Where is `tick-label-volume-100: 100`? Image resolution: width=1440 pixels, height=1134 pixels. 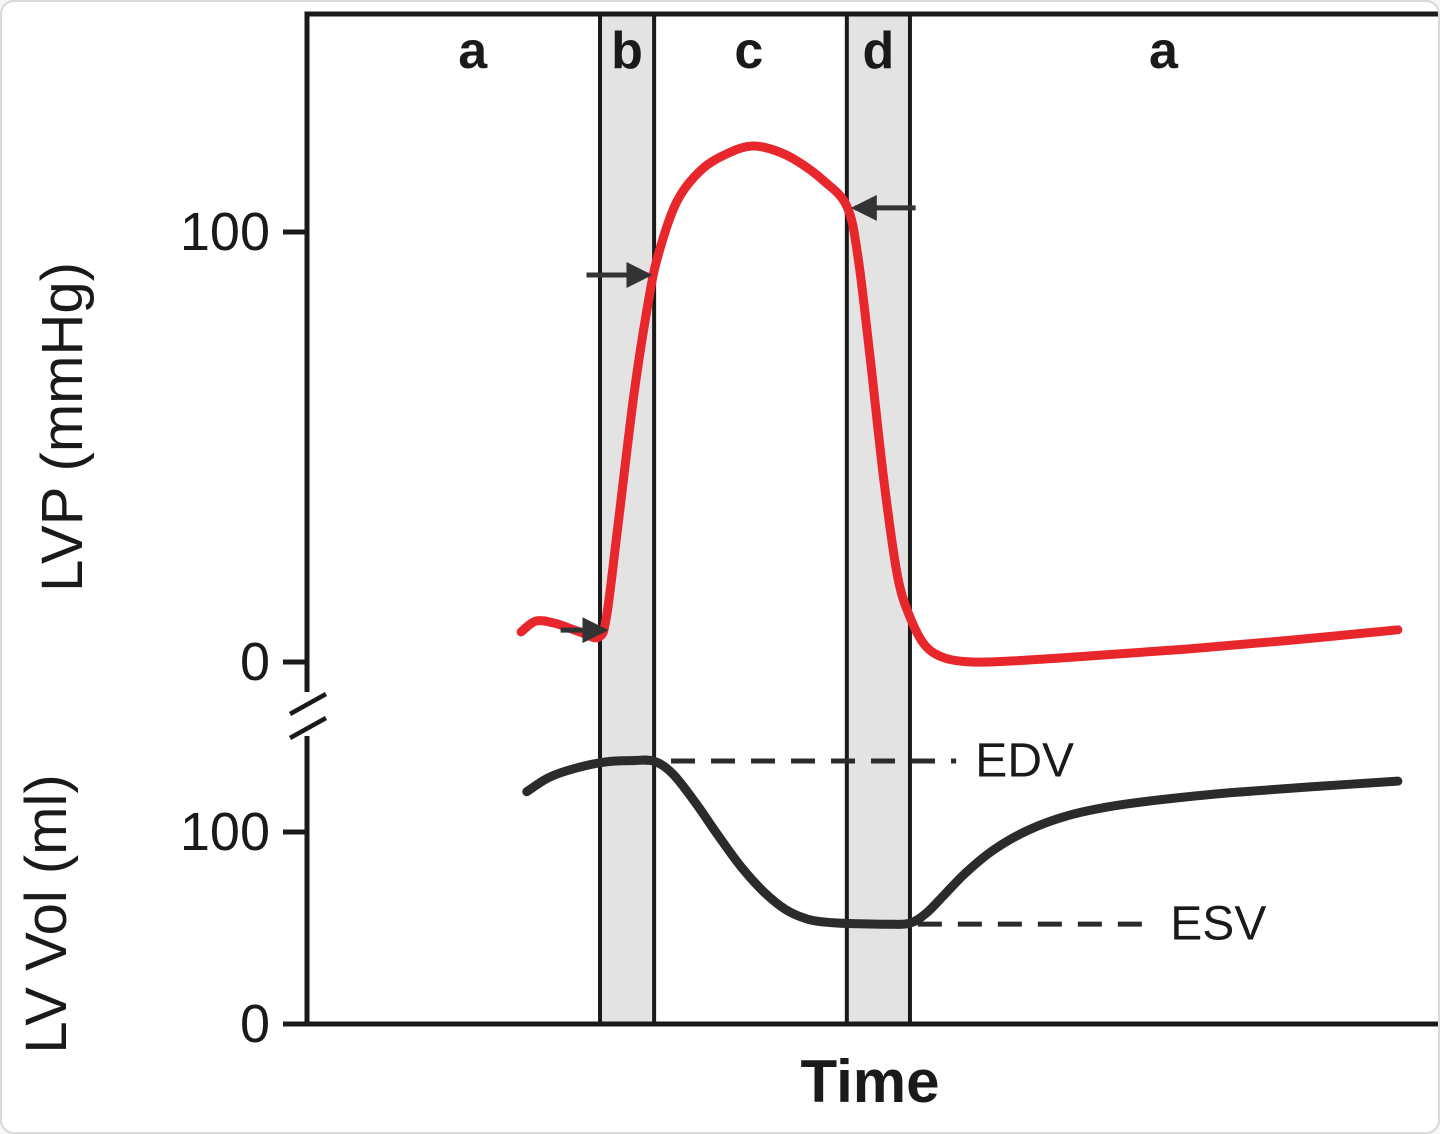
tick-label-volume-100: 100 is located at coordinates (225, 832).